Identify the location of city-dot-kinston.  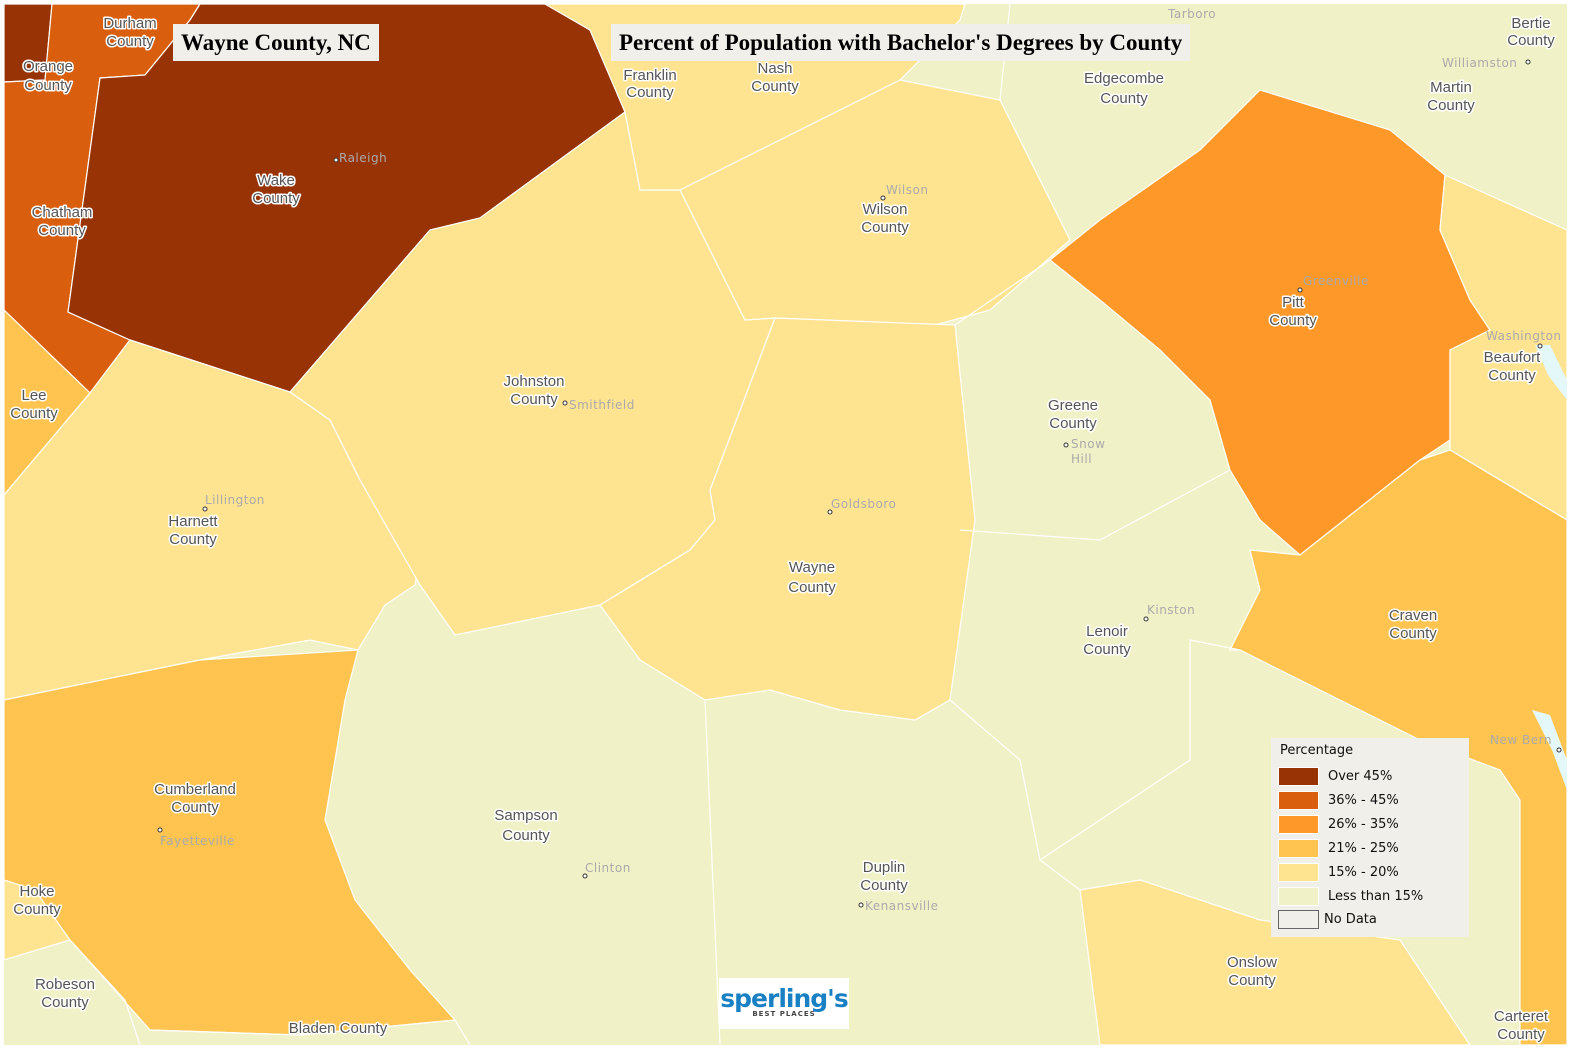
(1146, 619).